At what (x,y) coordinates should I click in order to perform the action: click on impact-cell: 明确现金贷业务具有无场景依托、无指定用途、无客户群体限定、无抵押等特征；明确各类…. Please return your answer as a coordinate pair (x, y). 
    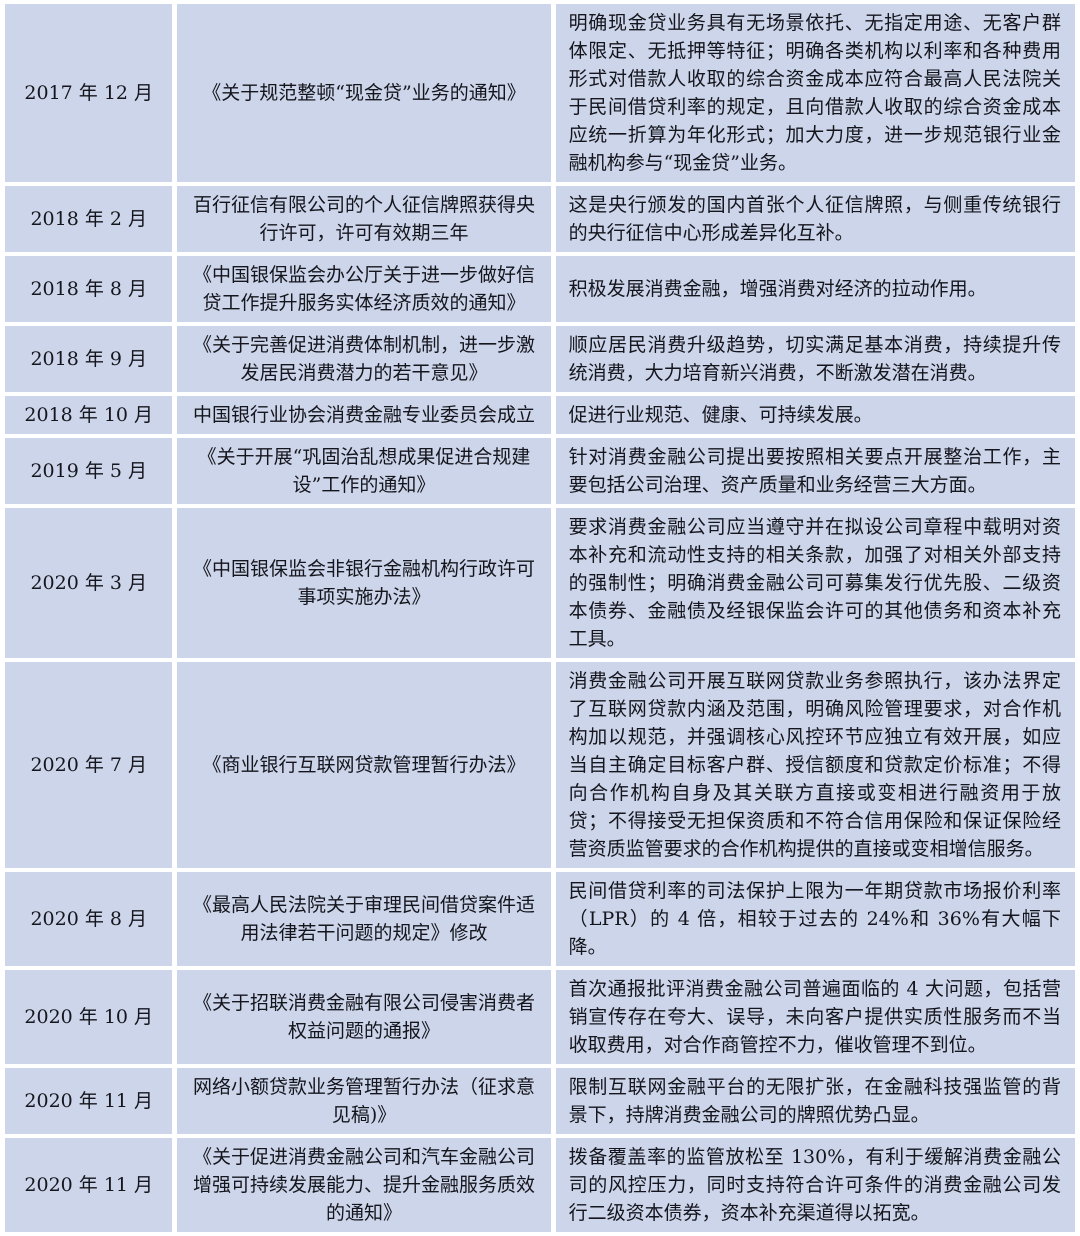
    Looking at the image, I should click on (815, 93).